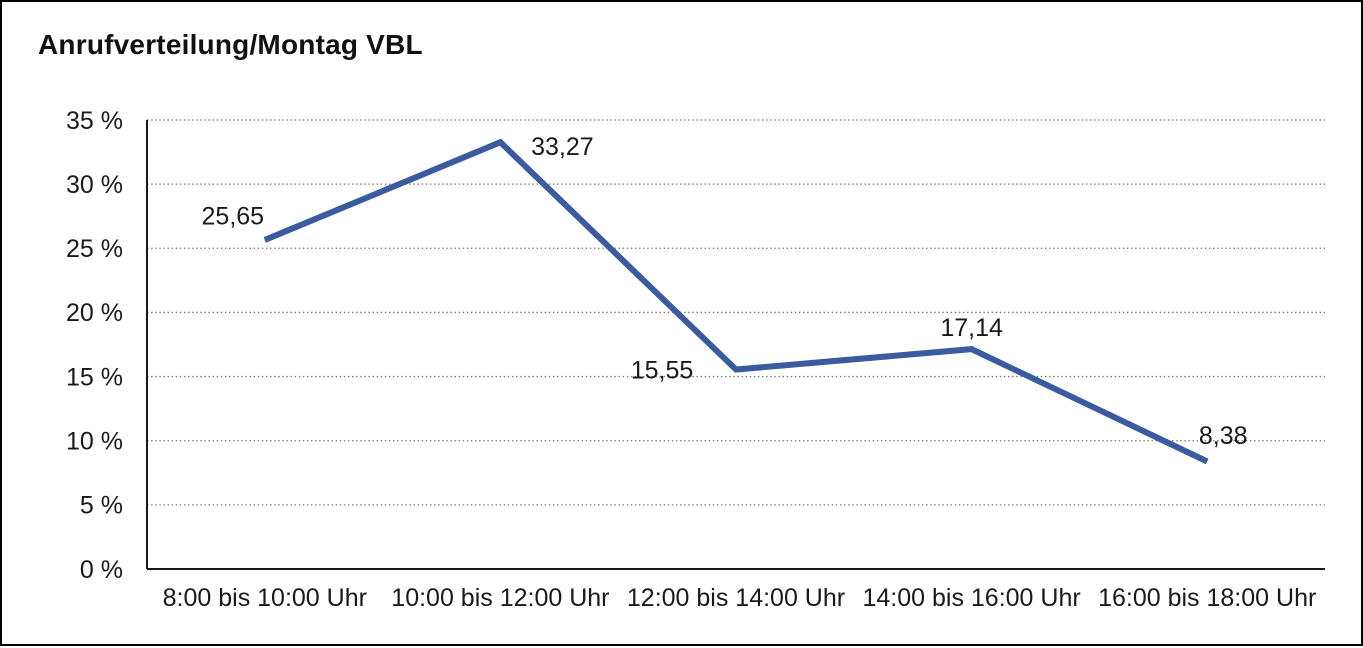  Describe the element at coordinates (1223, 436) in the screenshot. I see `data-point-label: 8,38` at that location.